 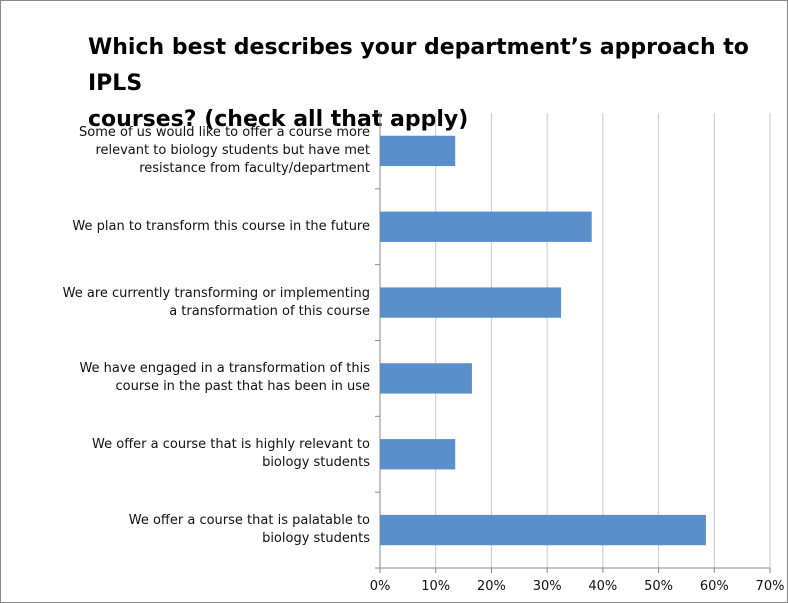 What do you see at coordinates (658, 586) in the screenshot?
I see `x-tick-label: 50%` at bounding box center [658, 586].